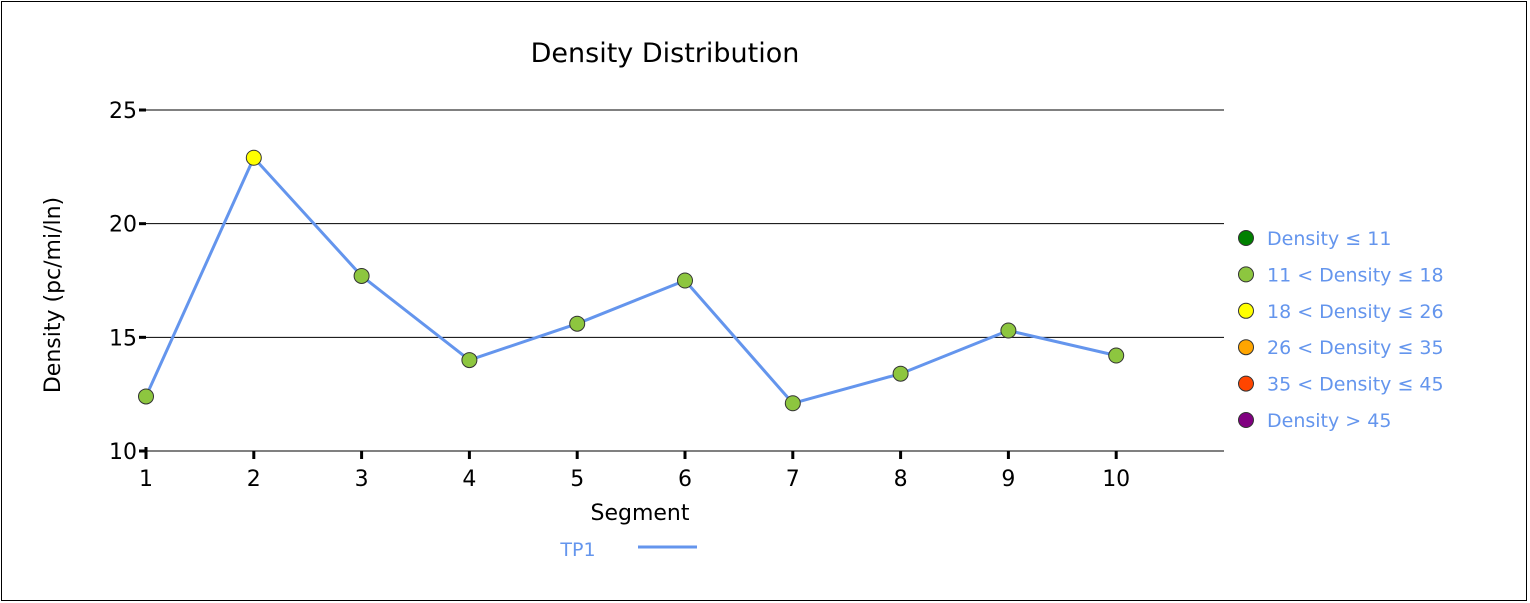  What do you see at coordinates (793, 479) in the screenshot?
I see `x-tick-label: 7` at bounding box center [793, 479].